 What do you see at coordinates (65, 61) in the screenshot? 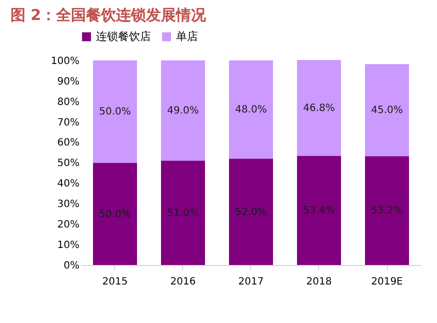
I see `y-tick-label: 100%` at bounding box center [65, 61].